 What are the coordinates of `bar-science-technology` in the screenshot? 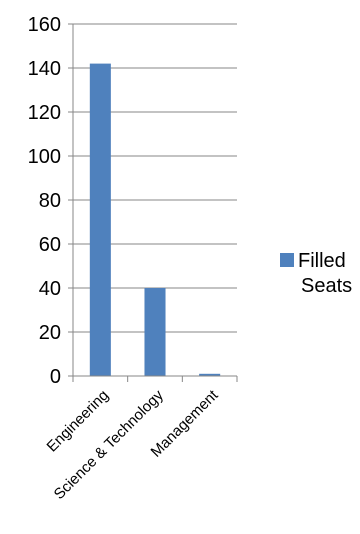 It's located at (155, 332).